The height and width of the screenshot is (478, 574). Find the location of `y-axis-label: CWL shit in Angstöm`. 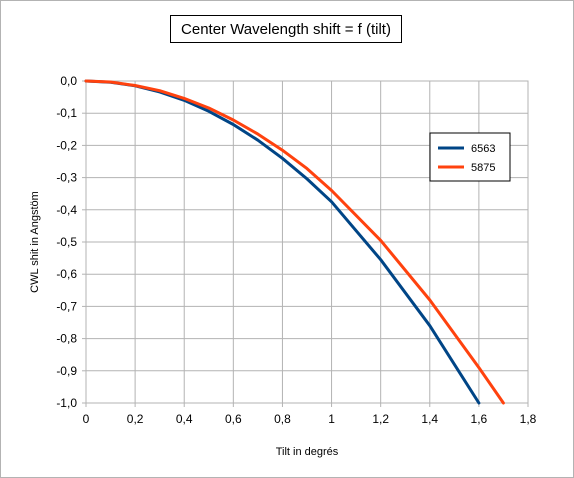

y-axis-label: CWL shit in Angstöm is located at coordinates (35, 242).